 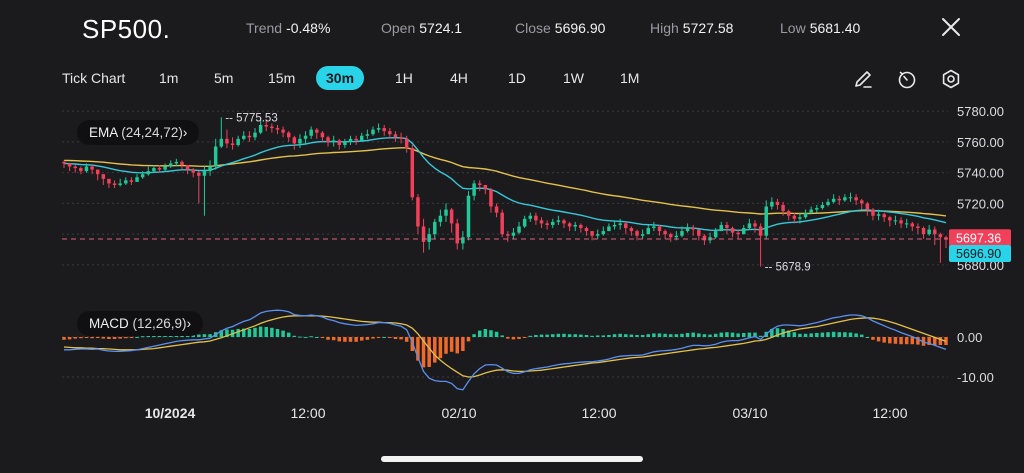 I want to click on tab-1m: 1m, so click(x=169, y=78).